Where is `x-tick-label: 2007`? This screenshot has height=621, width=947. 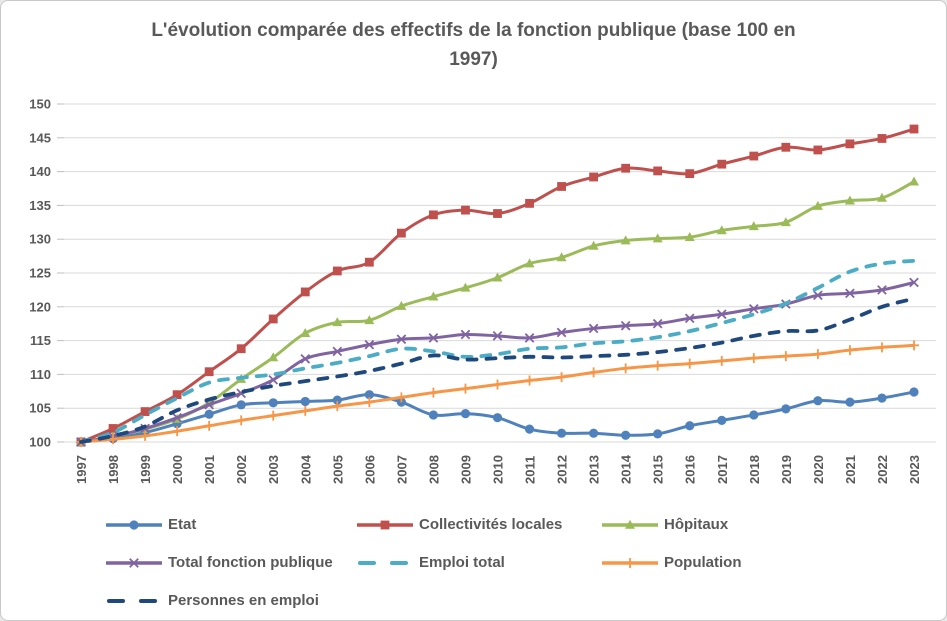
x-tick-label: 2007 is located at coordinates (401, 469).